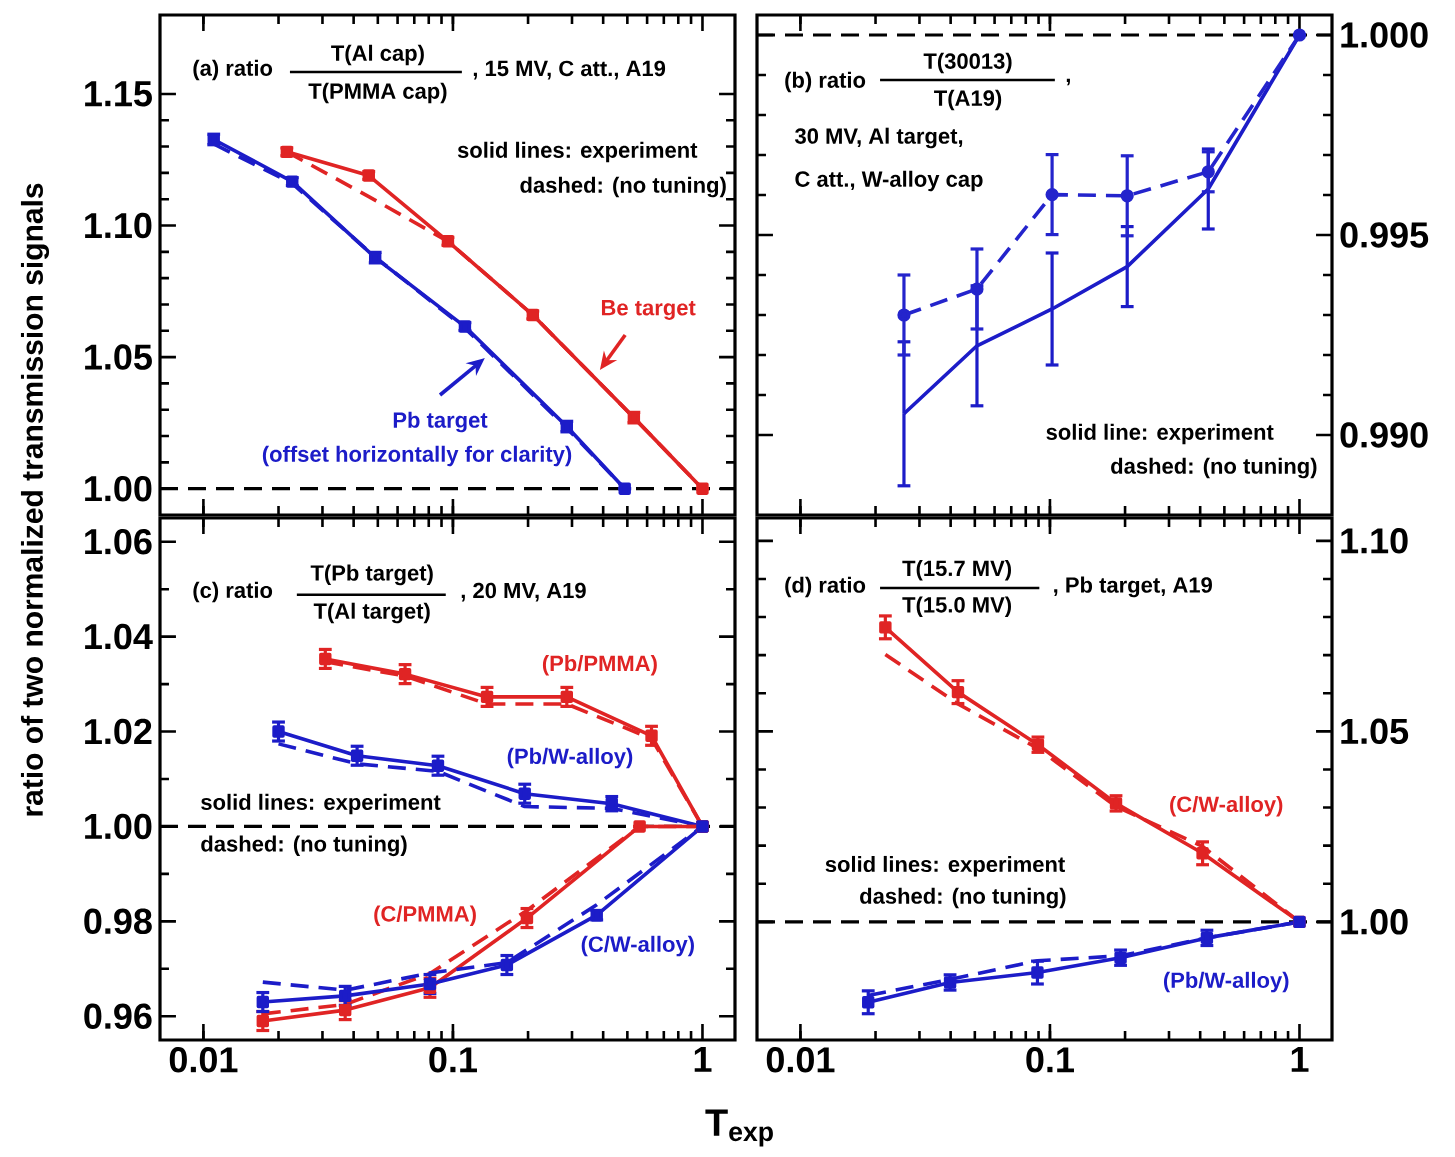  What do you see at coordinates (648, 310) in the screenshot?
I see `annotation: Be target` at bounding box center [648, 310].